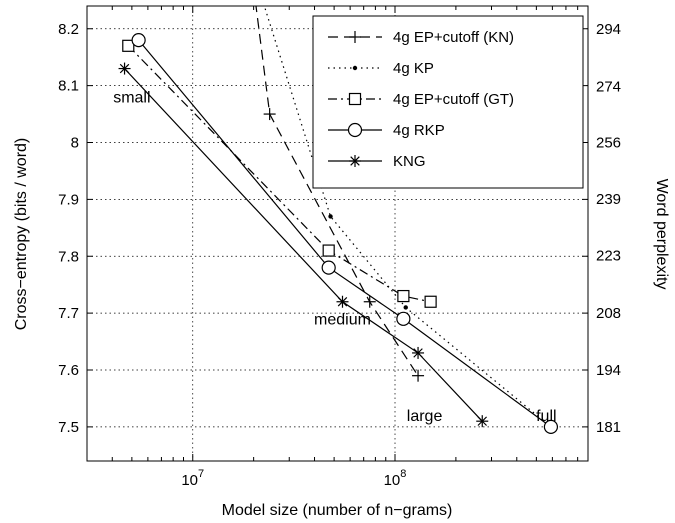 The height and width of the screenshot is (523, 675). What do you see at coordinates (608, 29) in the screenshot?
I see `right-tick-label: 294` at bounding box center [608, 29].